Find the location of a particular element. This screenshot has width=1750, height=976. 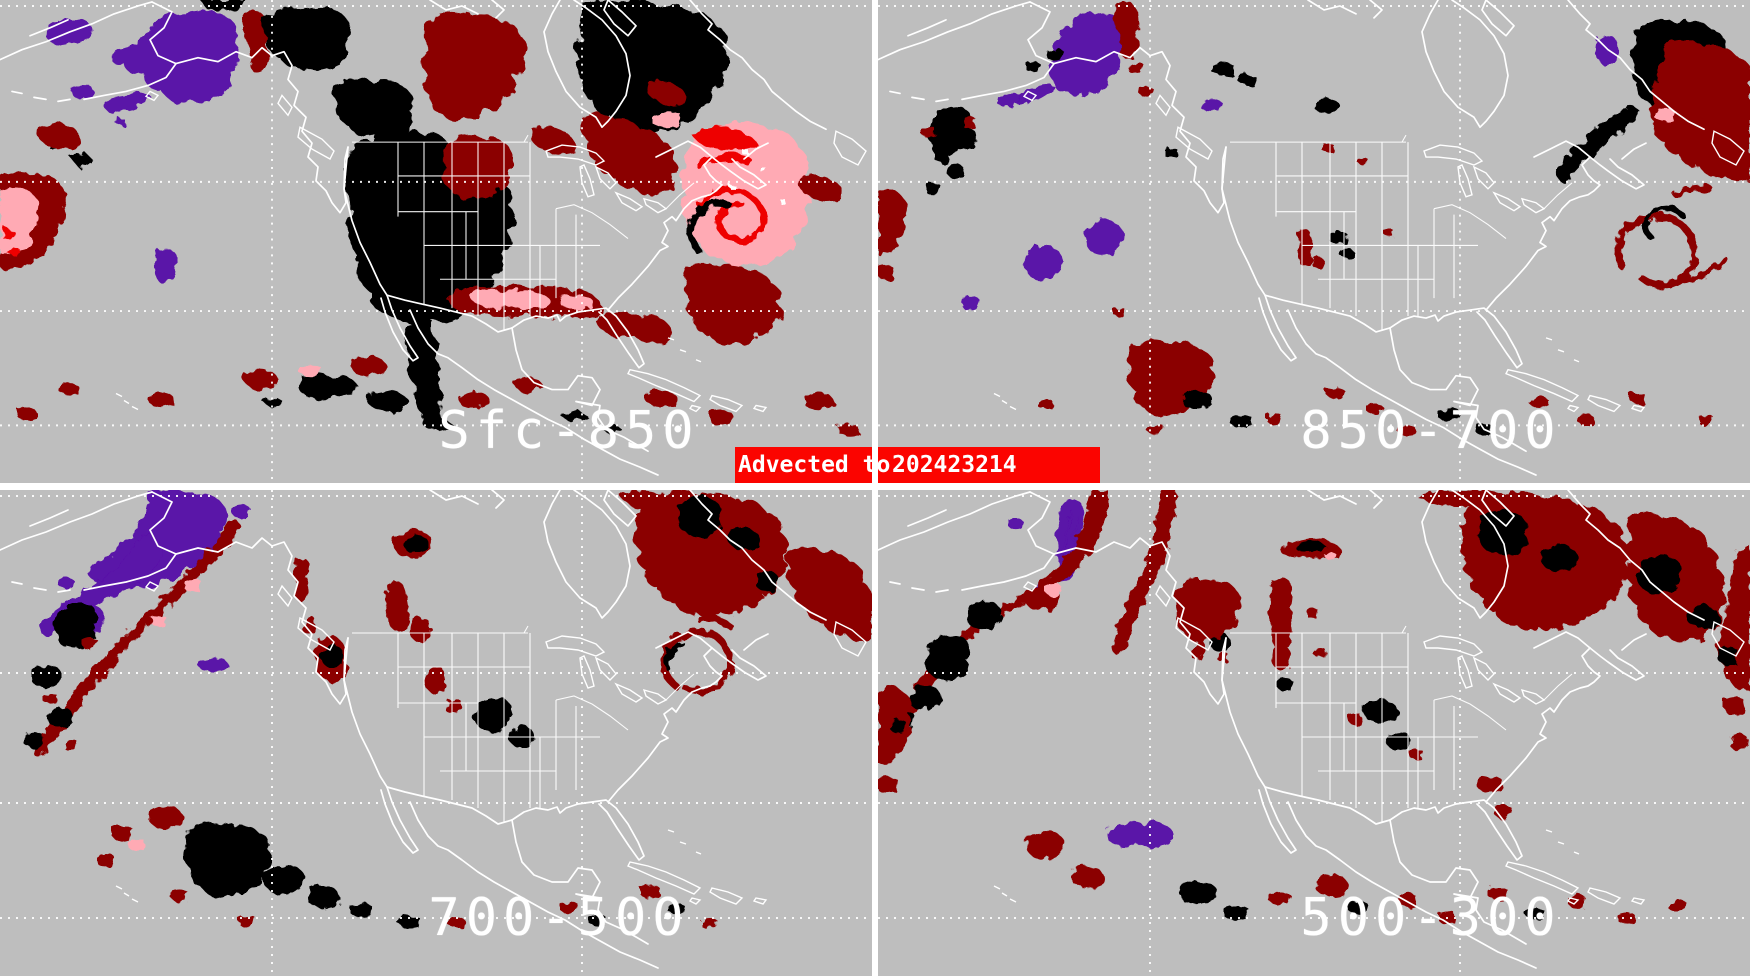

banner-prefix-text: Advected to is located at coordinates (814, 465).